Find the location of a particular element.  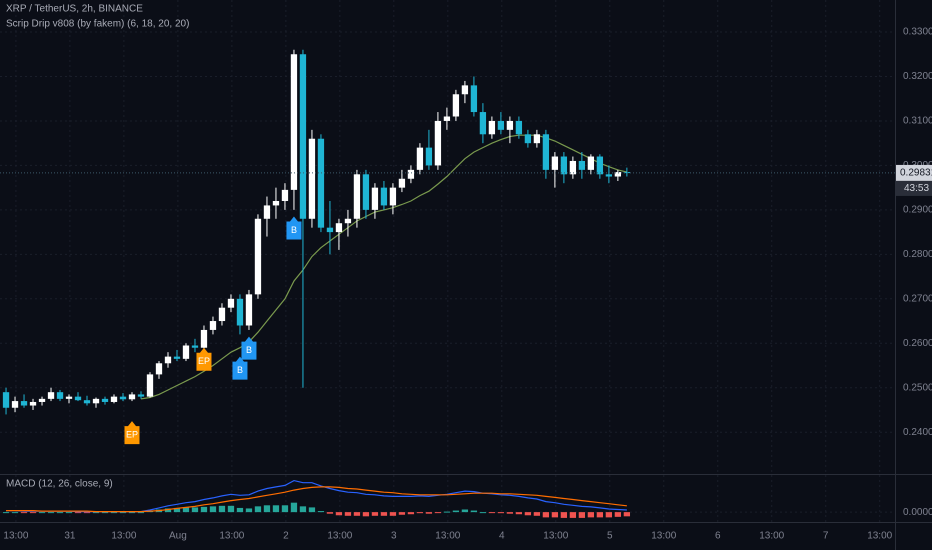

signal-label: EP is located at coordinates (132, 434).